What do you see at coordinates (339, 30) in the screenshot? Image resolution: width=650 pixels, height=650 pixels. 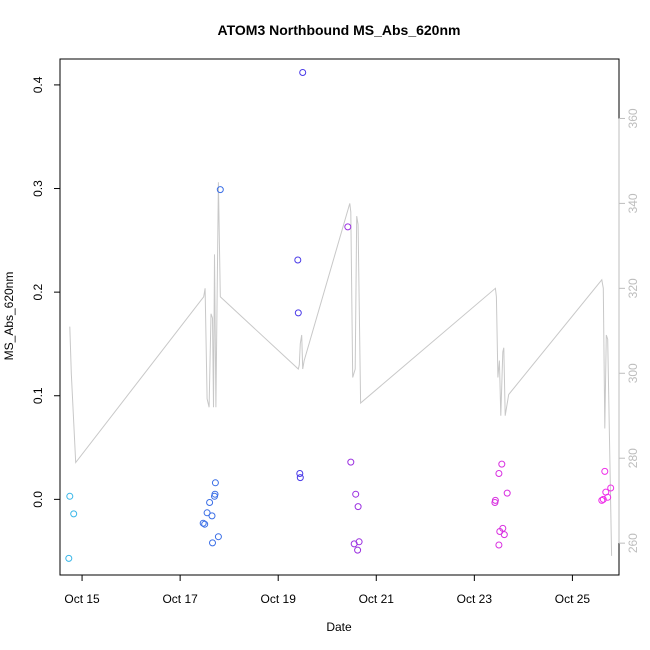 I see `chart-title: ATOM3 Northbound MS_Abs_620nm` at bounding box center [339, 30].